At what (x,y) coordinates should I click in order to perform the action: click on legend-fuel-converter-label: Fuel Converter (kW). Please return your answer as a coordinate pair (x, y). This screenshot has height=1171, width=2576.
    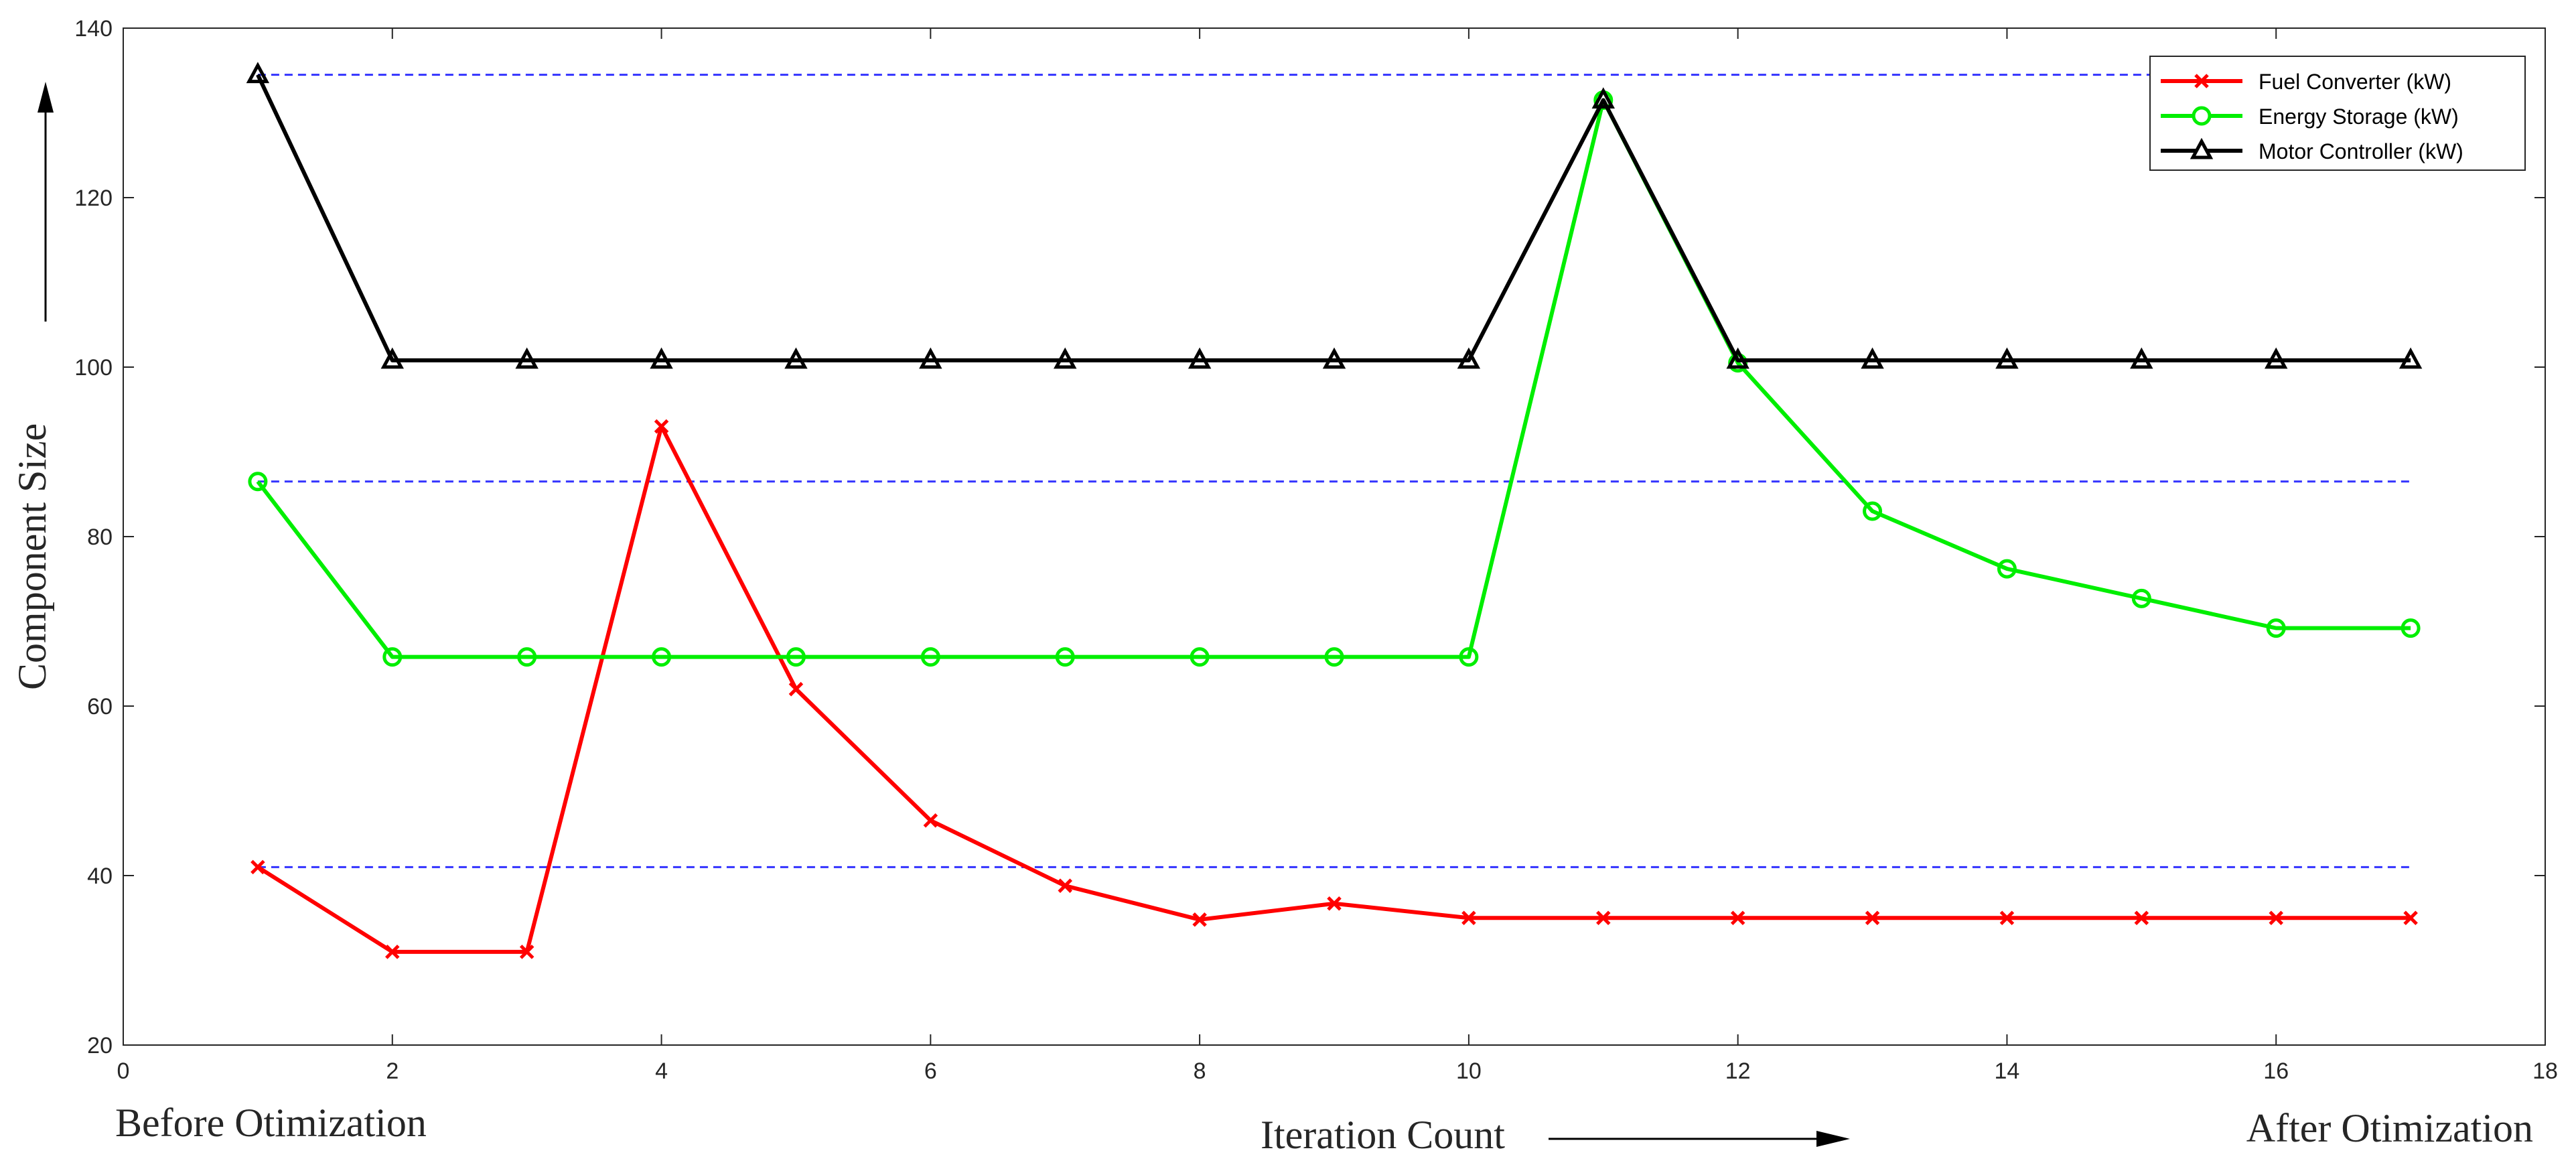
    Looking at the image, I should click on (2355, 82).